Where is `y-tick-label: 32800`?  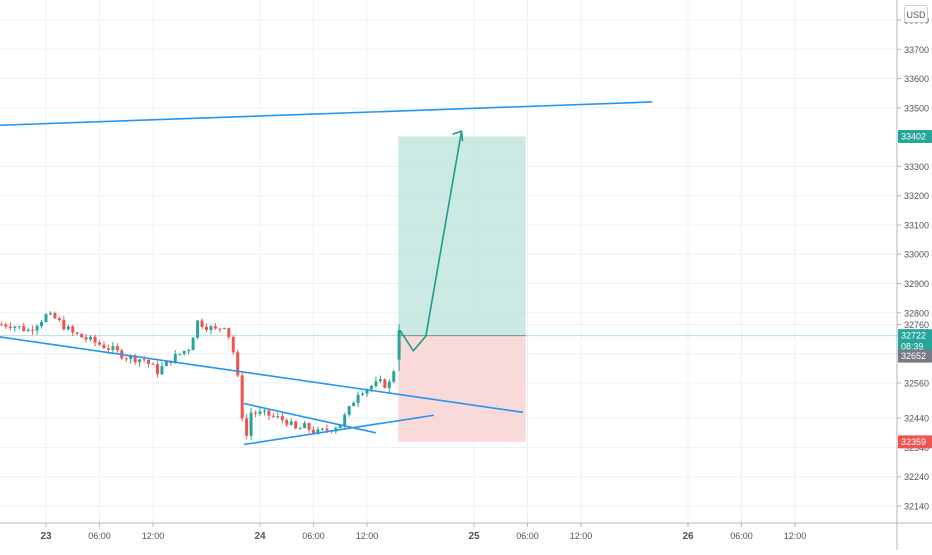
y-tick-label: 32800 is located at coordinates (916, 313).